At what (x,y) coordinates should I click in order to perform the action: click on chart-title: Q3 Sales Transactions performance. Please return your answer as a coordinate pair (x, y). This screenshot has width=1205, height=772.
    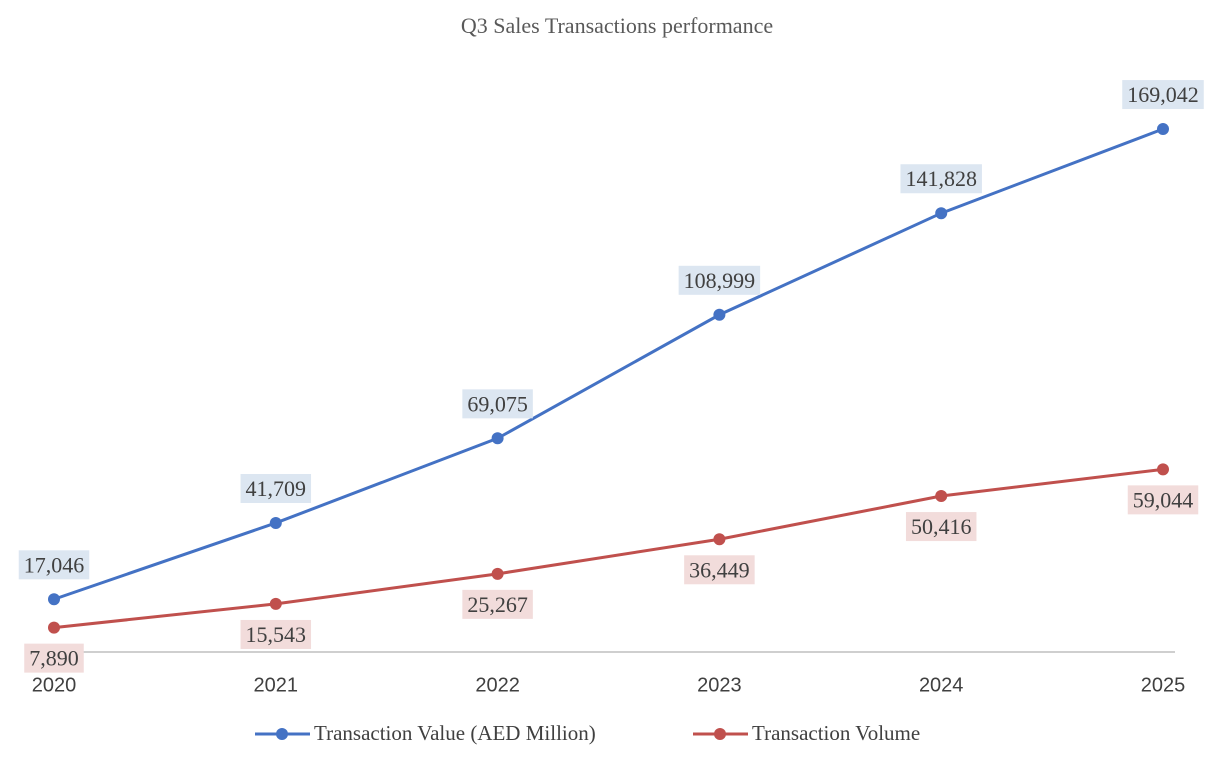
    Looking at the image, I should click on (617, 25).